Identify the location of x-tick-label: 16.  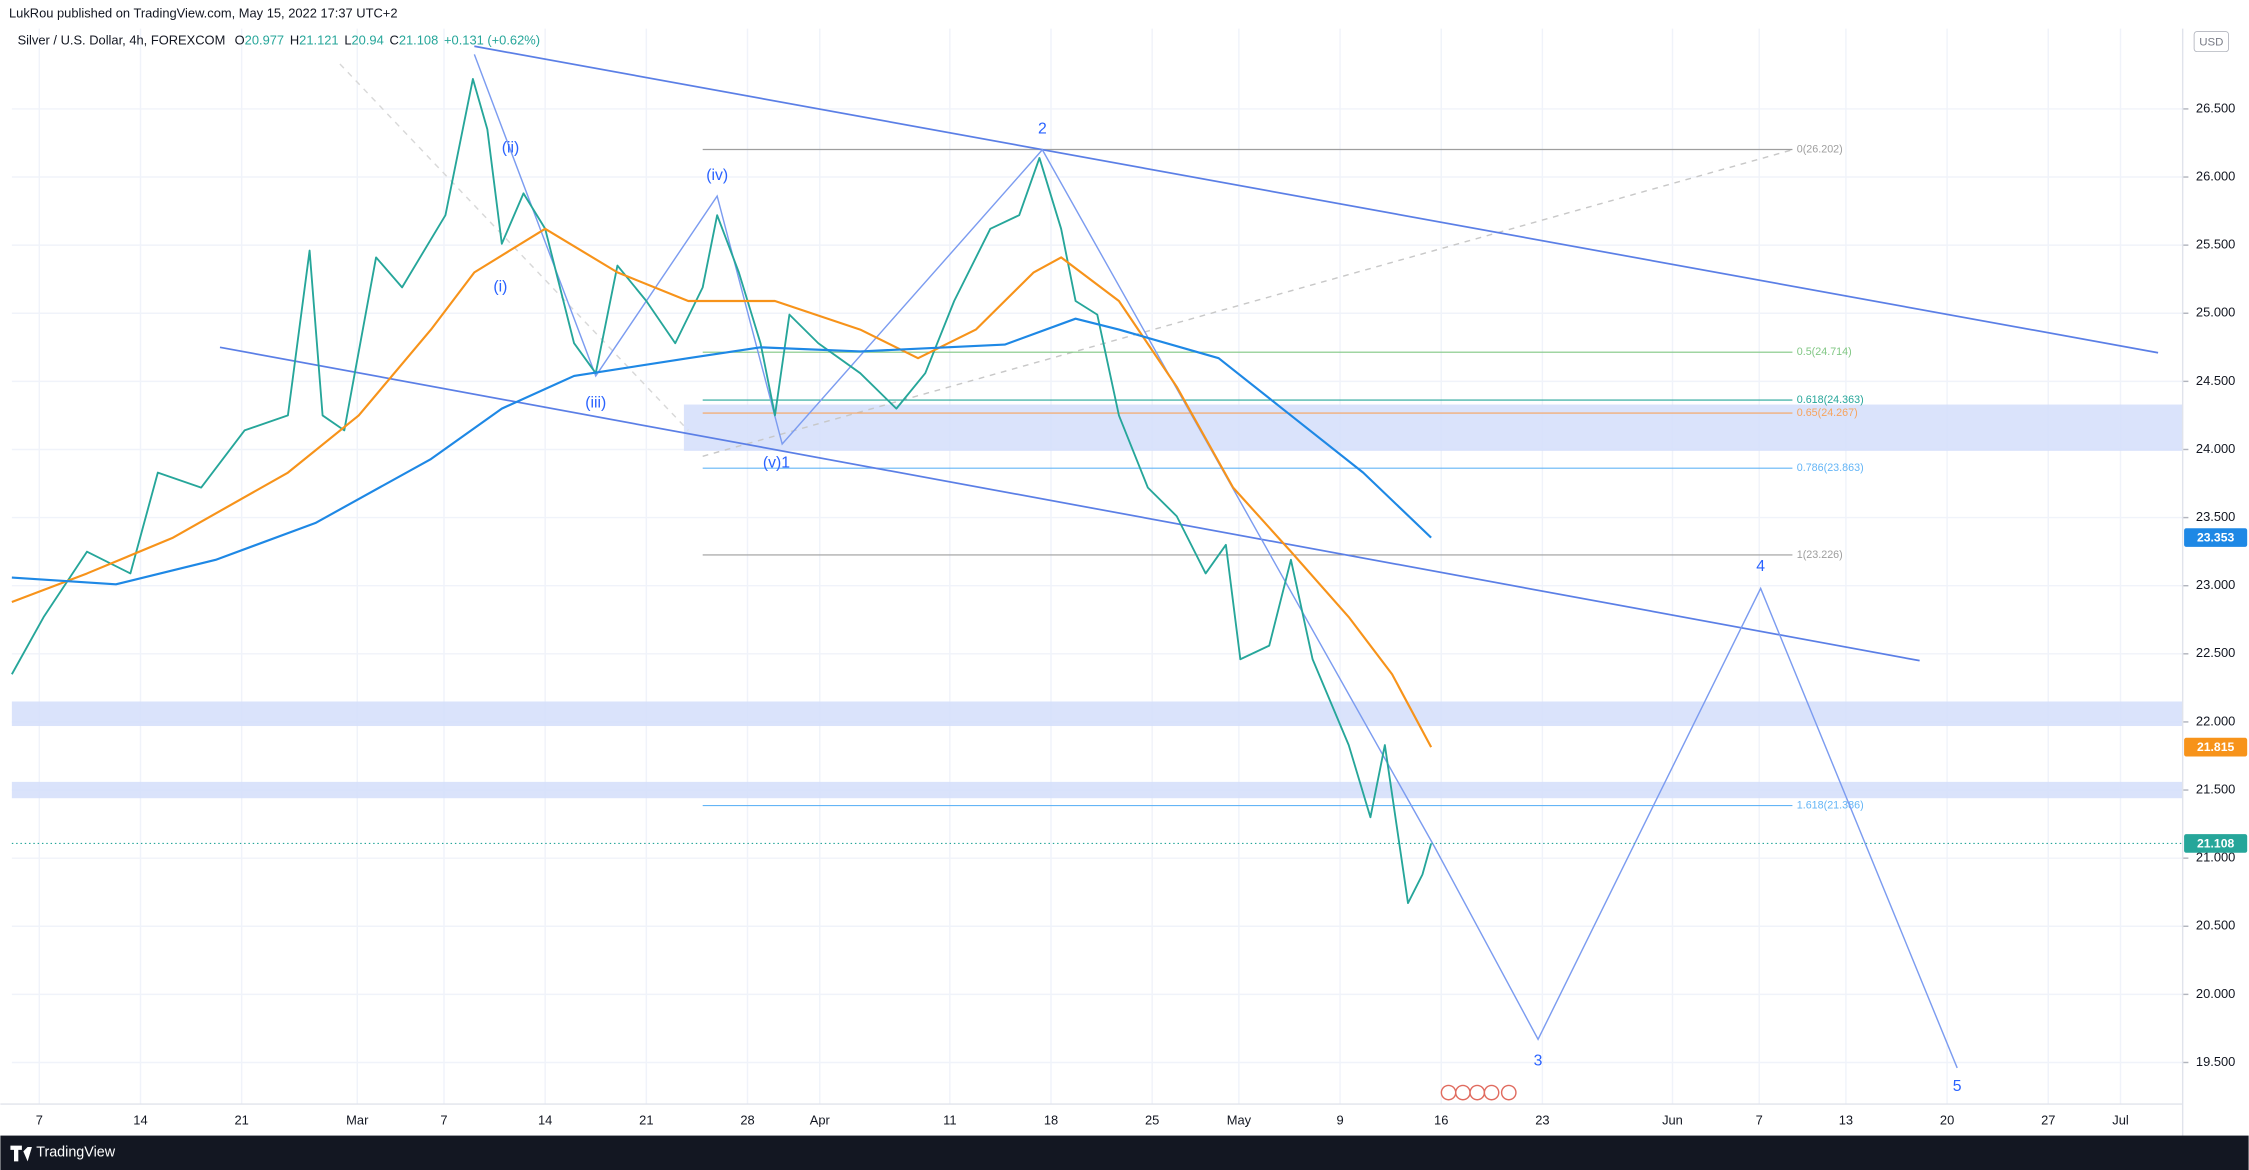
(1441, 1120).